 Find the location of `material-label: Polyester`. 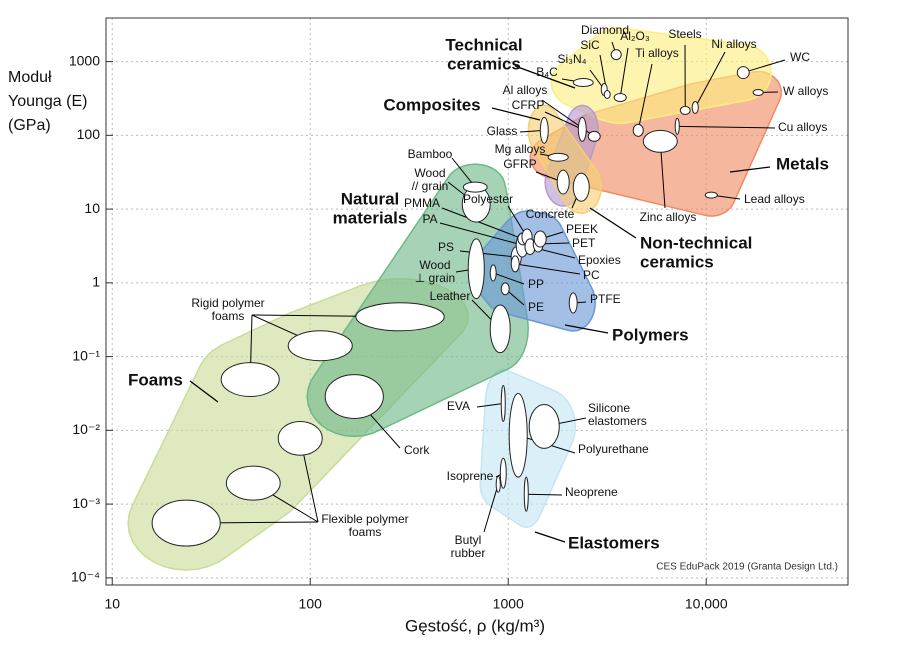

material-label: Polyester is located at coordinates (488, 199).